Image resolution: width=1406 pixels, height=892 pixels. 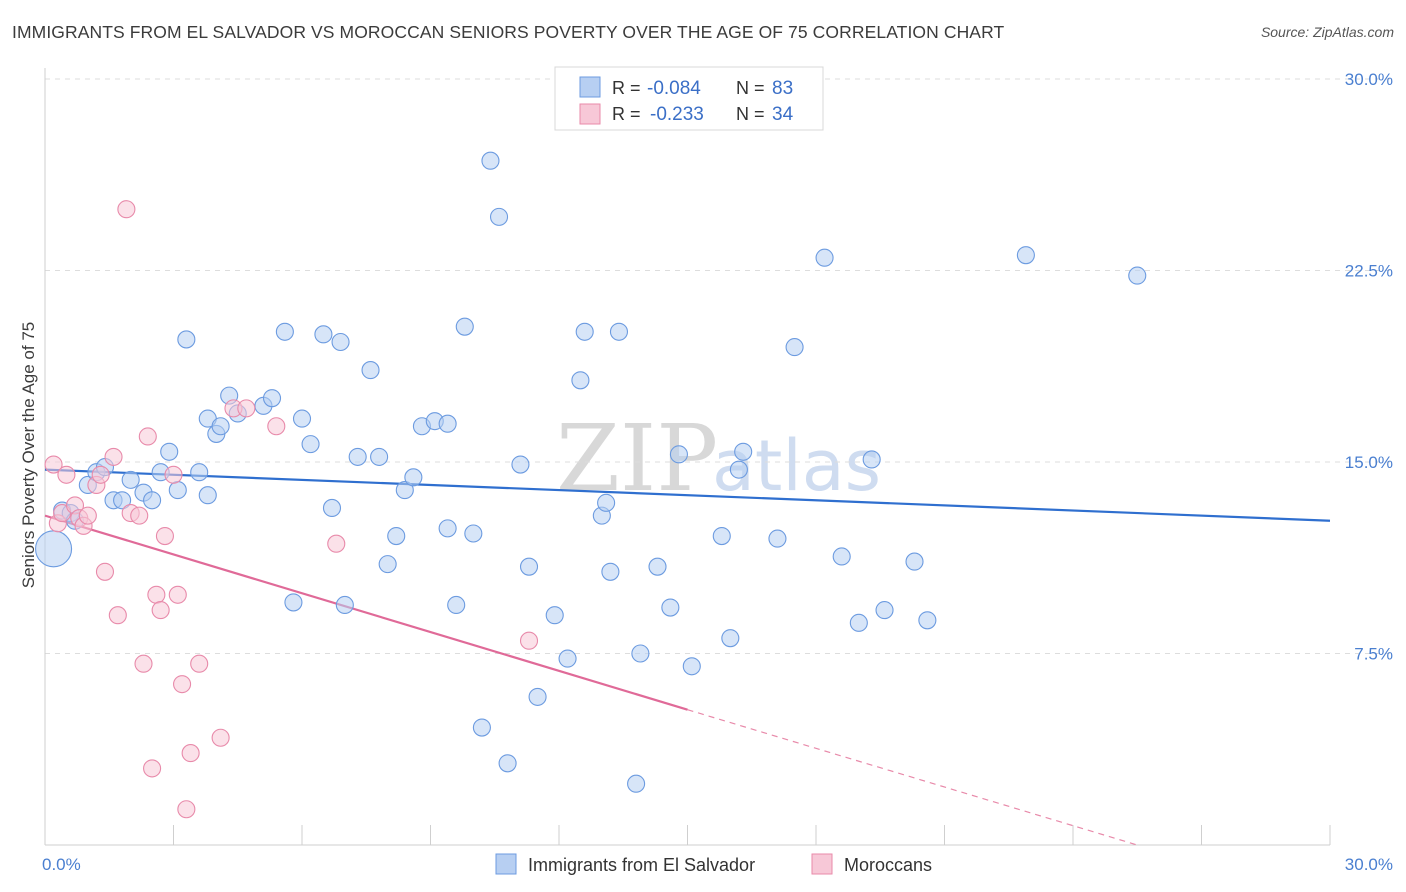 I want to click on trend-line-el-salvador, so click(x=687, y=495).